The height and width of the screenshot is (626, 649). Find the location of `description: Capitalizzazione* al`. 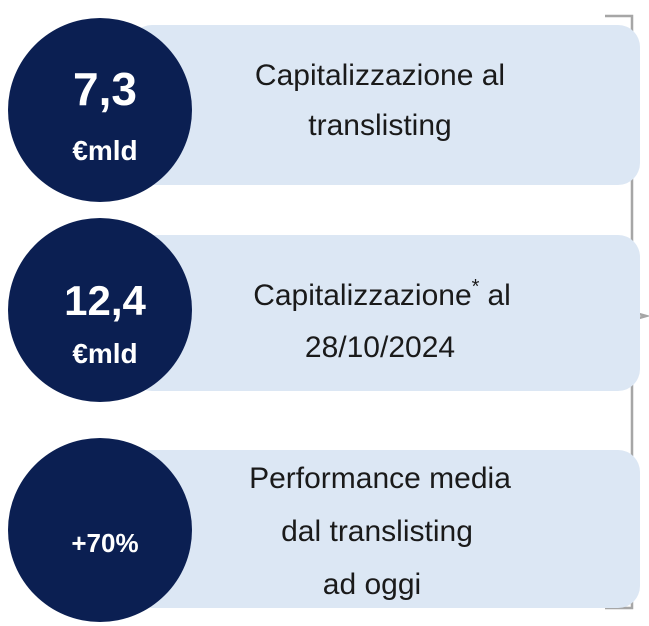

description: Capitalizzazione* al is located at coordinates (382, 294).